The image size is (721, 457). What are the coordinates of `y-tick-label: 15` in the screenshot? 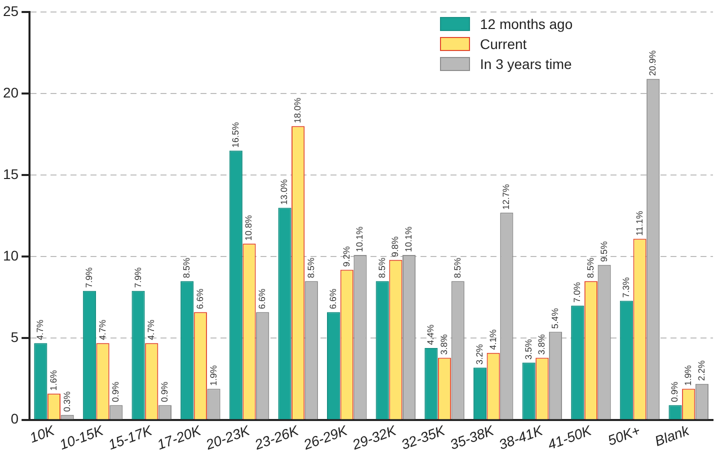 It's located at (10, 174).